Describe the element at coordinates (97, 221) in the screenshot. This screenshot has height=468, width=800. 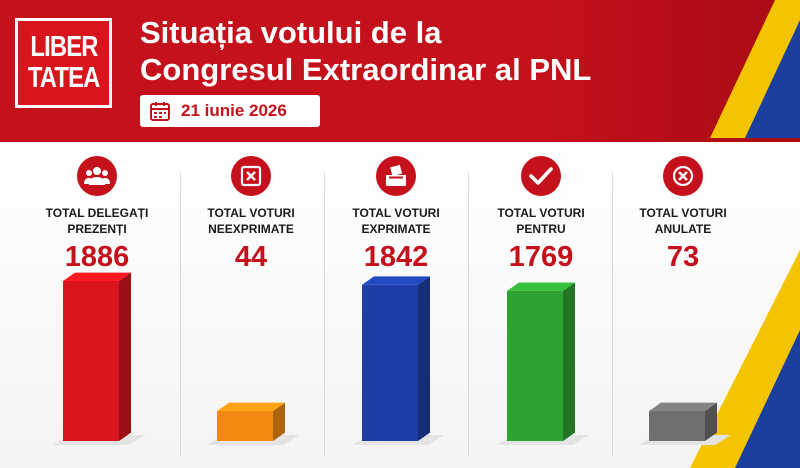
I see `tick-label-delegati: TOTAL DELEGAȚI PREZENȚI` at that location.